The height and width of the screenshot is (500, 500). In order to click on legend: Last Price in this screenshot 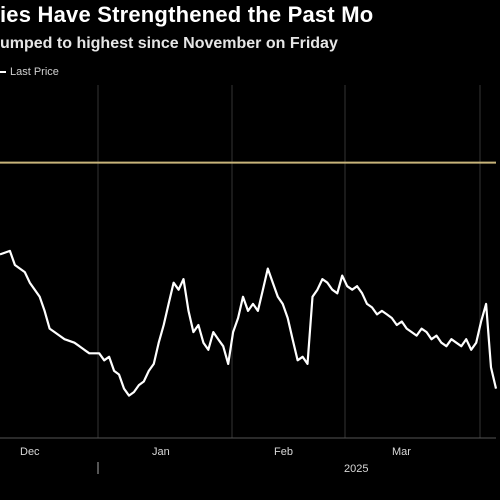, I will do `click(29, 72)`.